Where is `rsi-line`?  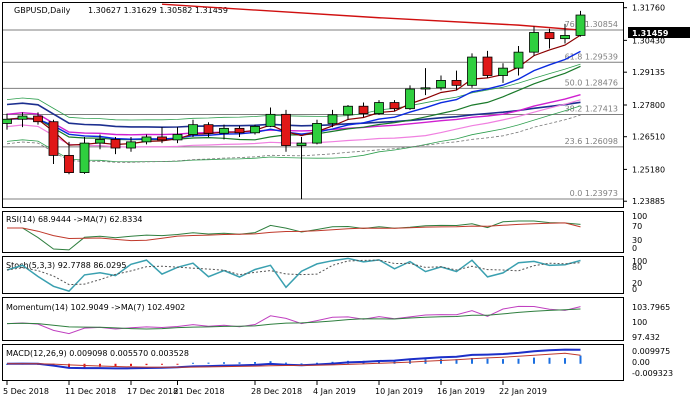 rsi-line is located at coordinates (294, 235).